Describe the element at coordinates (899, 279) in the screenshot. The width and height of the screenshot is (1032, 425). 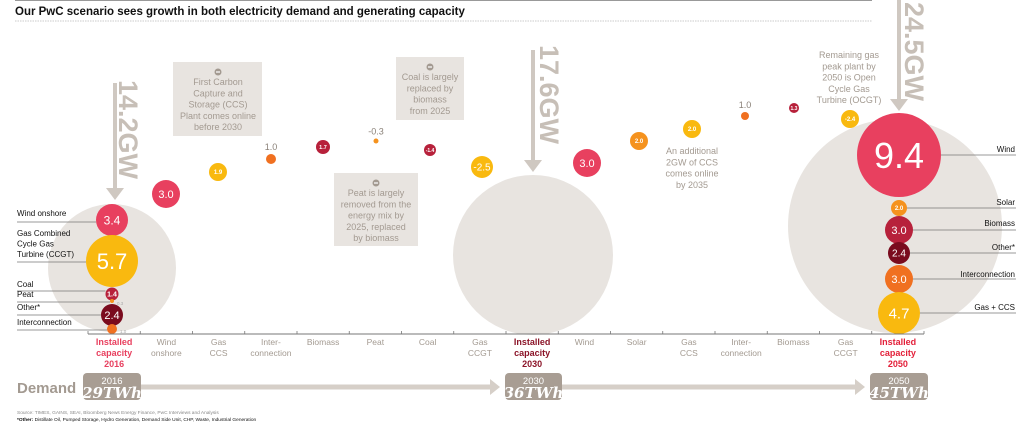
I see `bubble-2050-4: 3.0` at that location.